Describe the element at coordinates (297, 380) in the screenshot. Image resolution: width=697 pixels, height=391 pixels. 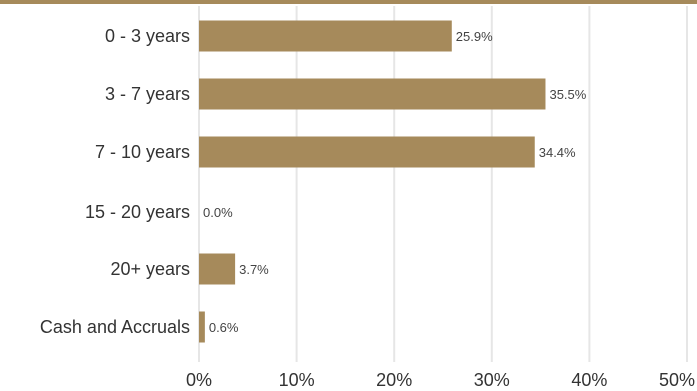
I see `x-tick-label: 10%` at that location.